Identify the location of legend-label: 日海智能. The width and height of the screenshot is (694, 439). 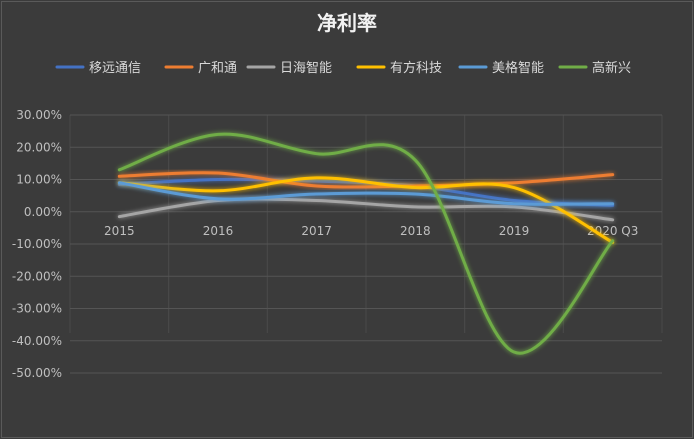
(306, 68).